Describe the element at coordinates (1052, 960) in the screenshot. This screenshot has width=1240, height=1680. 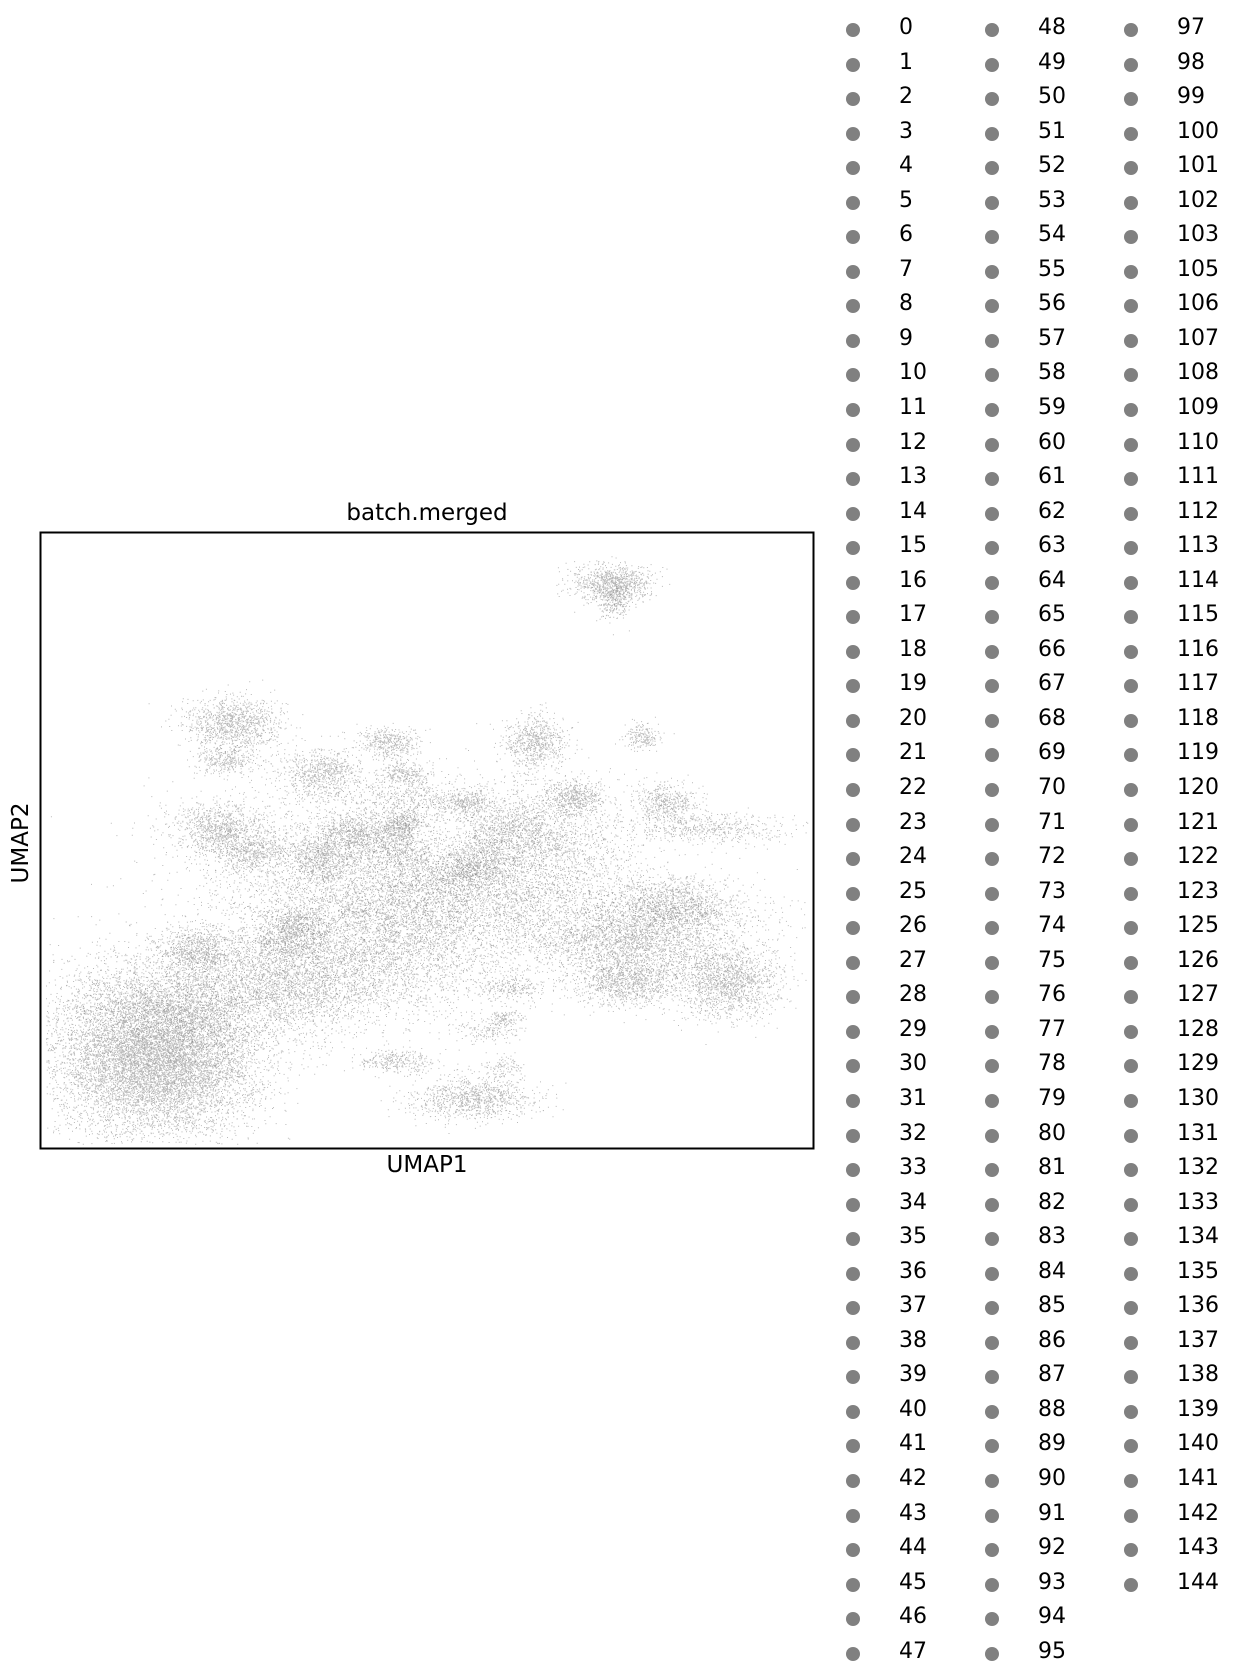
I see `legend-label: 75` at that location.